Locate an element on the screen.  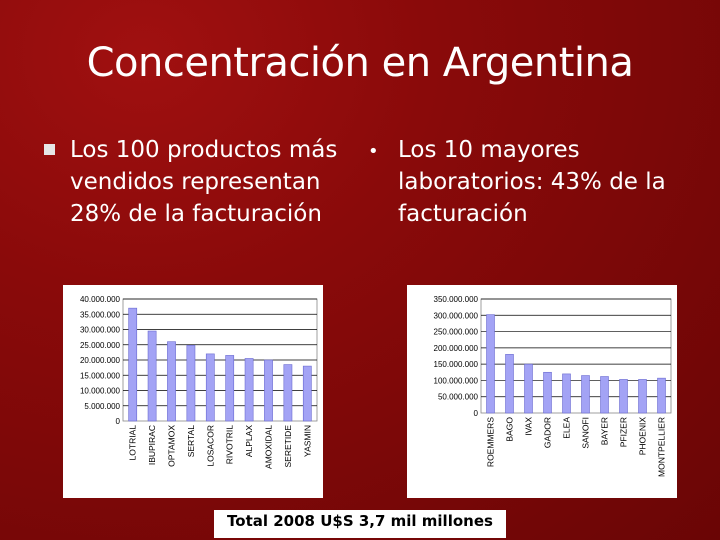
x-category-label: ELEA is located at coordinates (567, 428).